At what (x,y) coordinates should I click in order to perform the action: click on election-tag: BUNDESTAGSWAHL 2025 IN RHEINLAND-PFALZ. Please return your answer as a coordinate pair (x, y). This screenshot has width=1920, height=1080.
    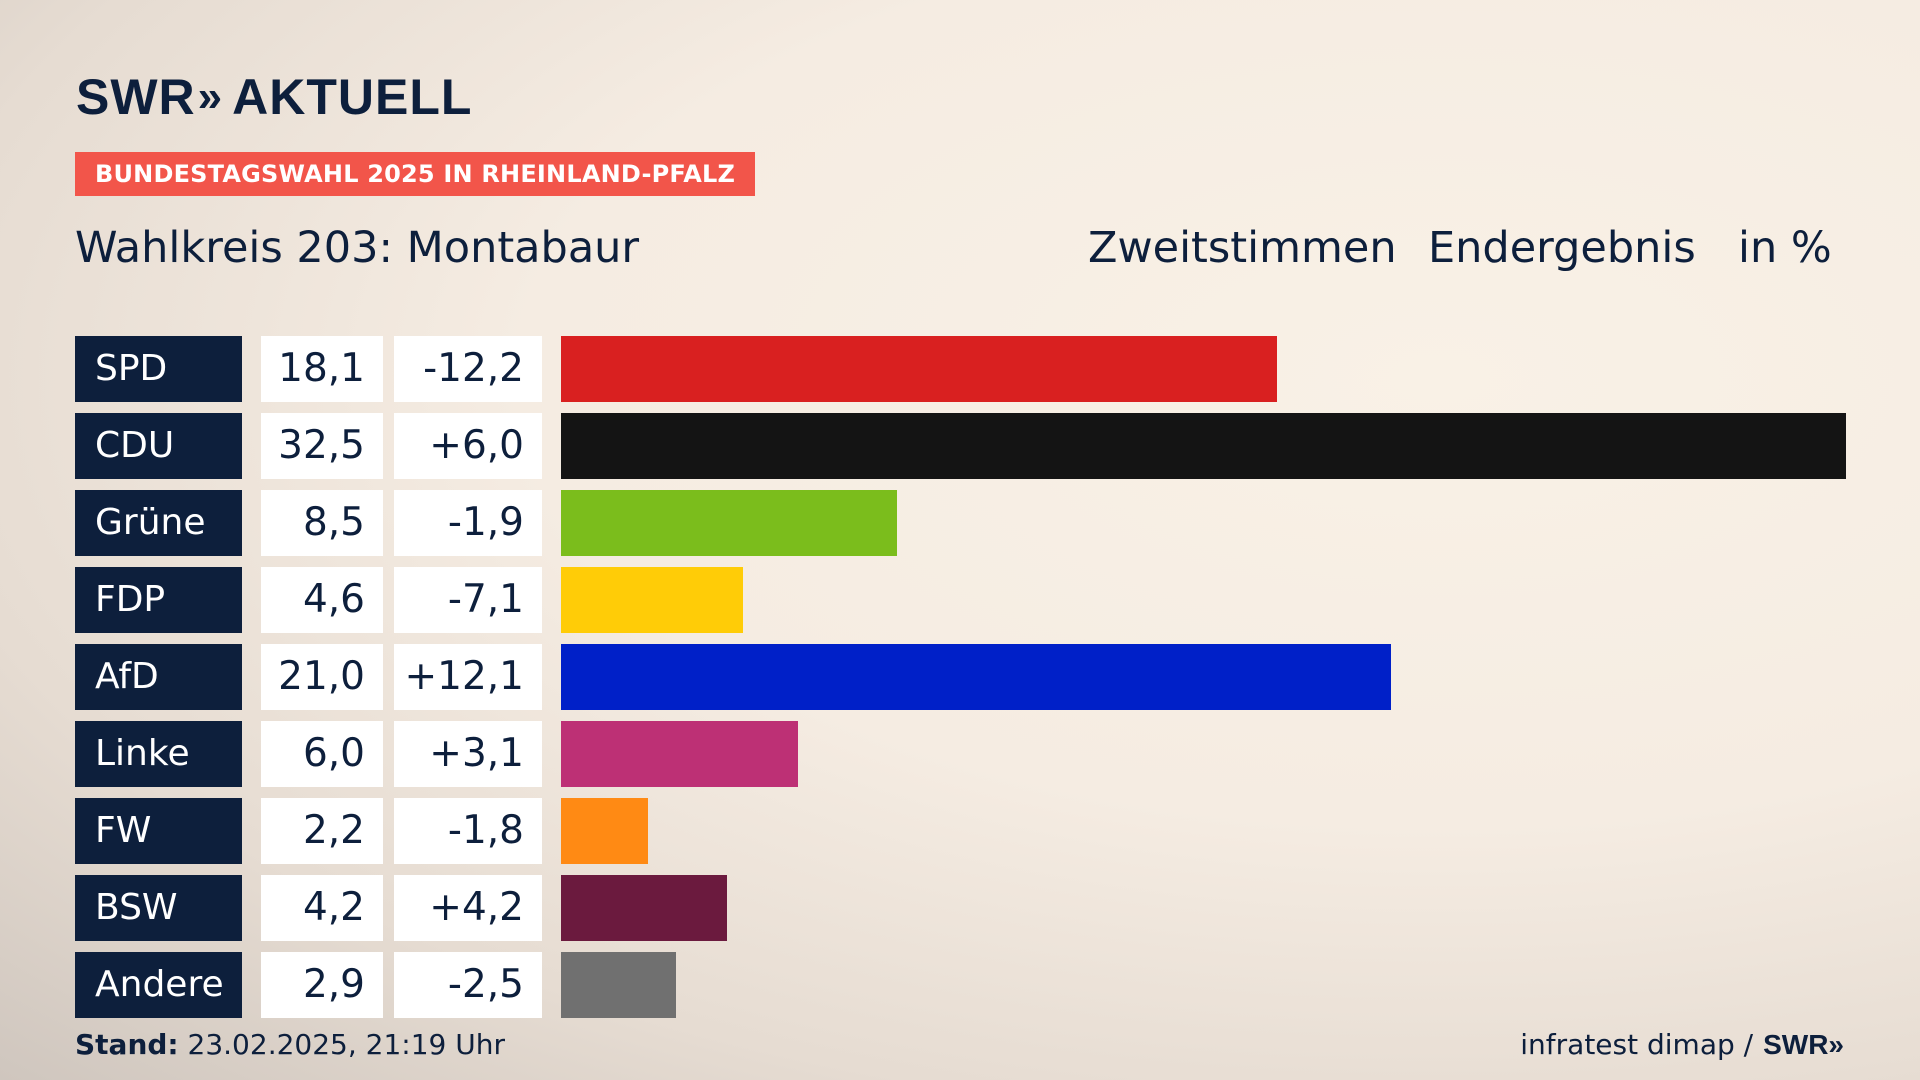
    Looking at the image, I should click on (415, 174).